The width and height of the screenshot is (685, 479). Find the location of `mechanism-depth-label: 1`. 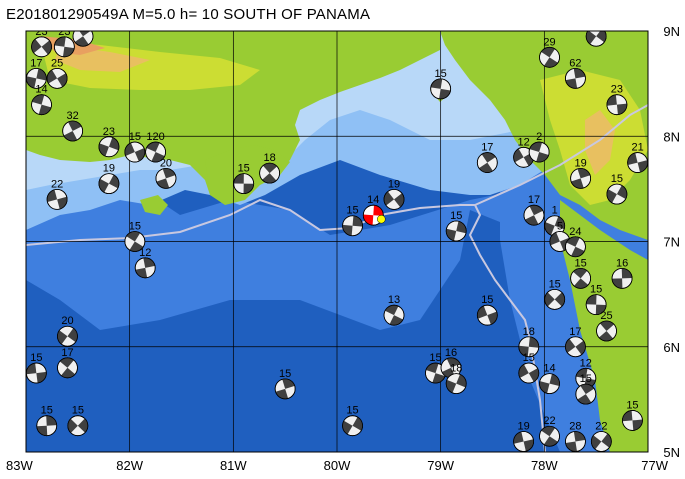

mechanism-depth-label: 1 is located at coordinates (555, 211).